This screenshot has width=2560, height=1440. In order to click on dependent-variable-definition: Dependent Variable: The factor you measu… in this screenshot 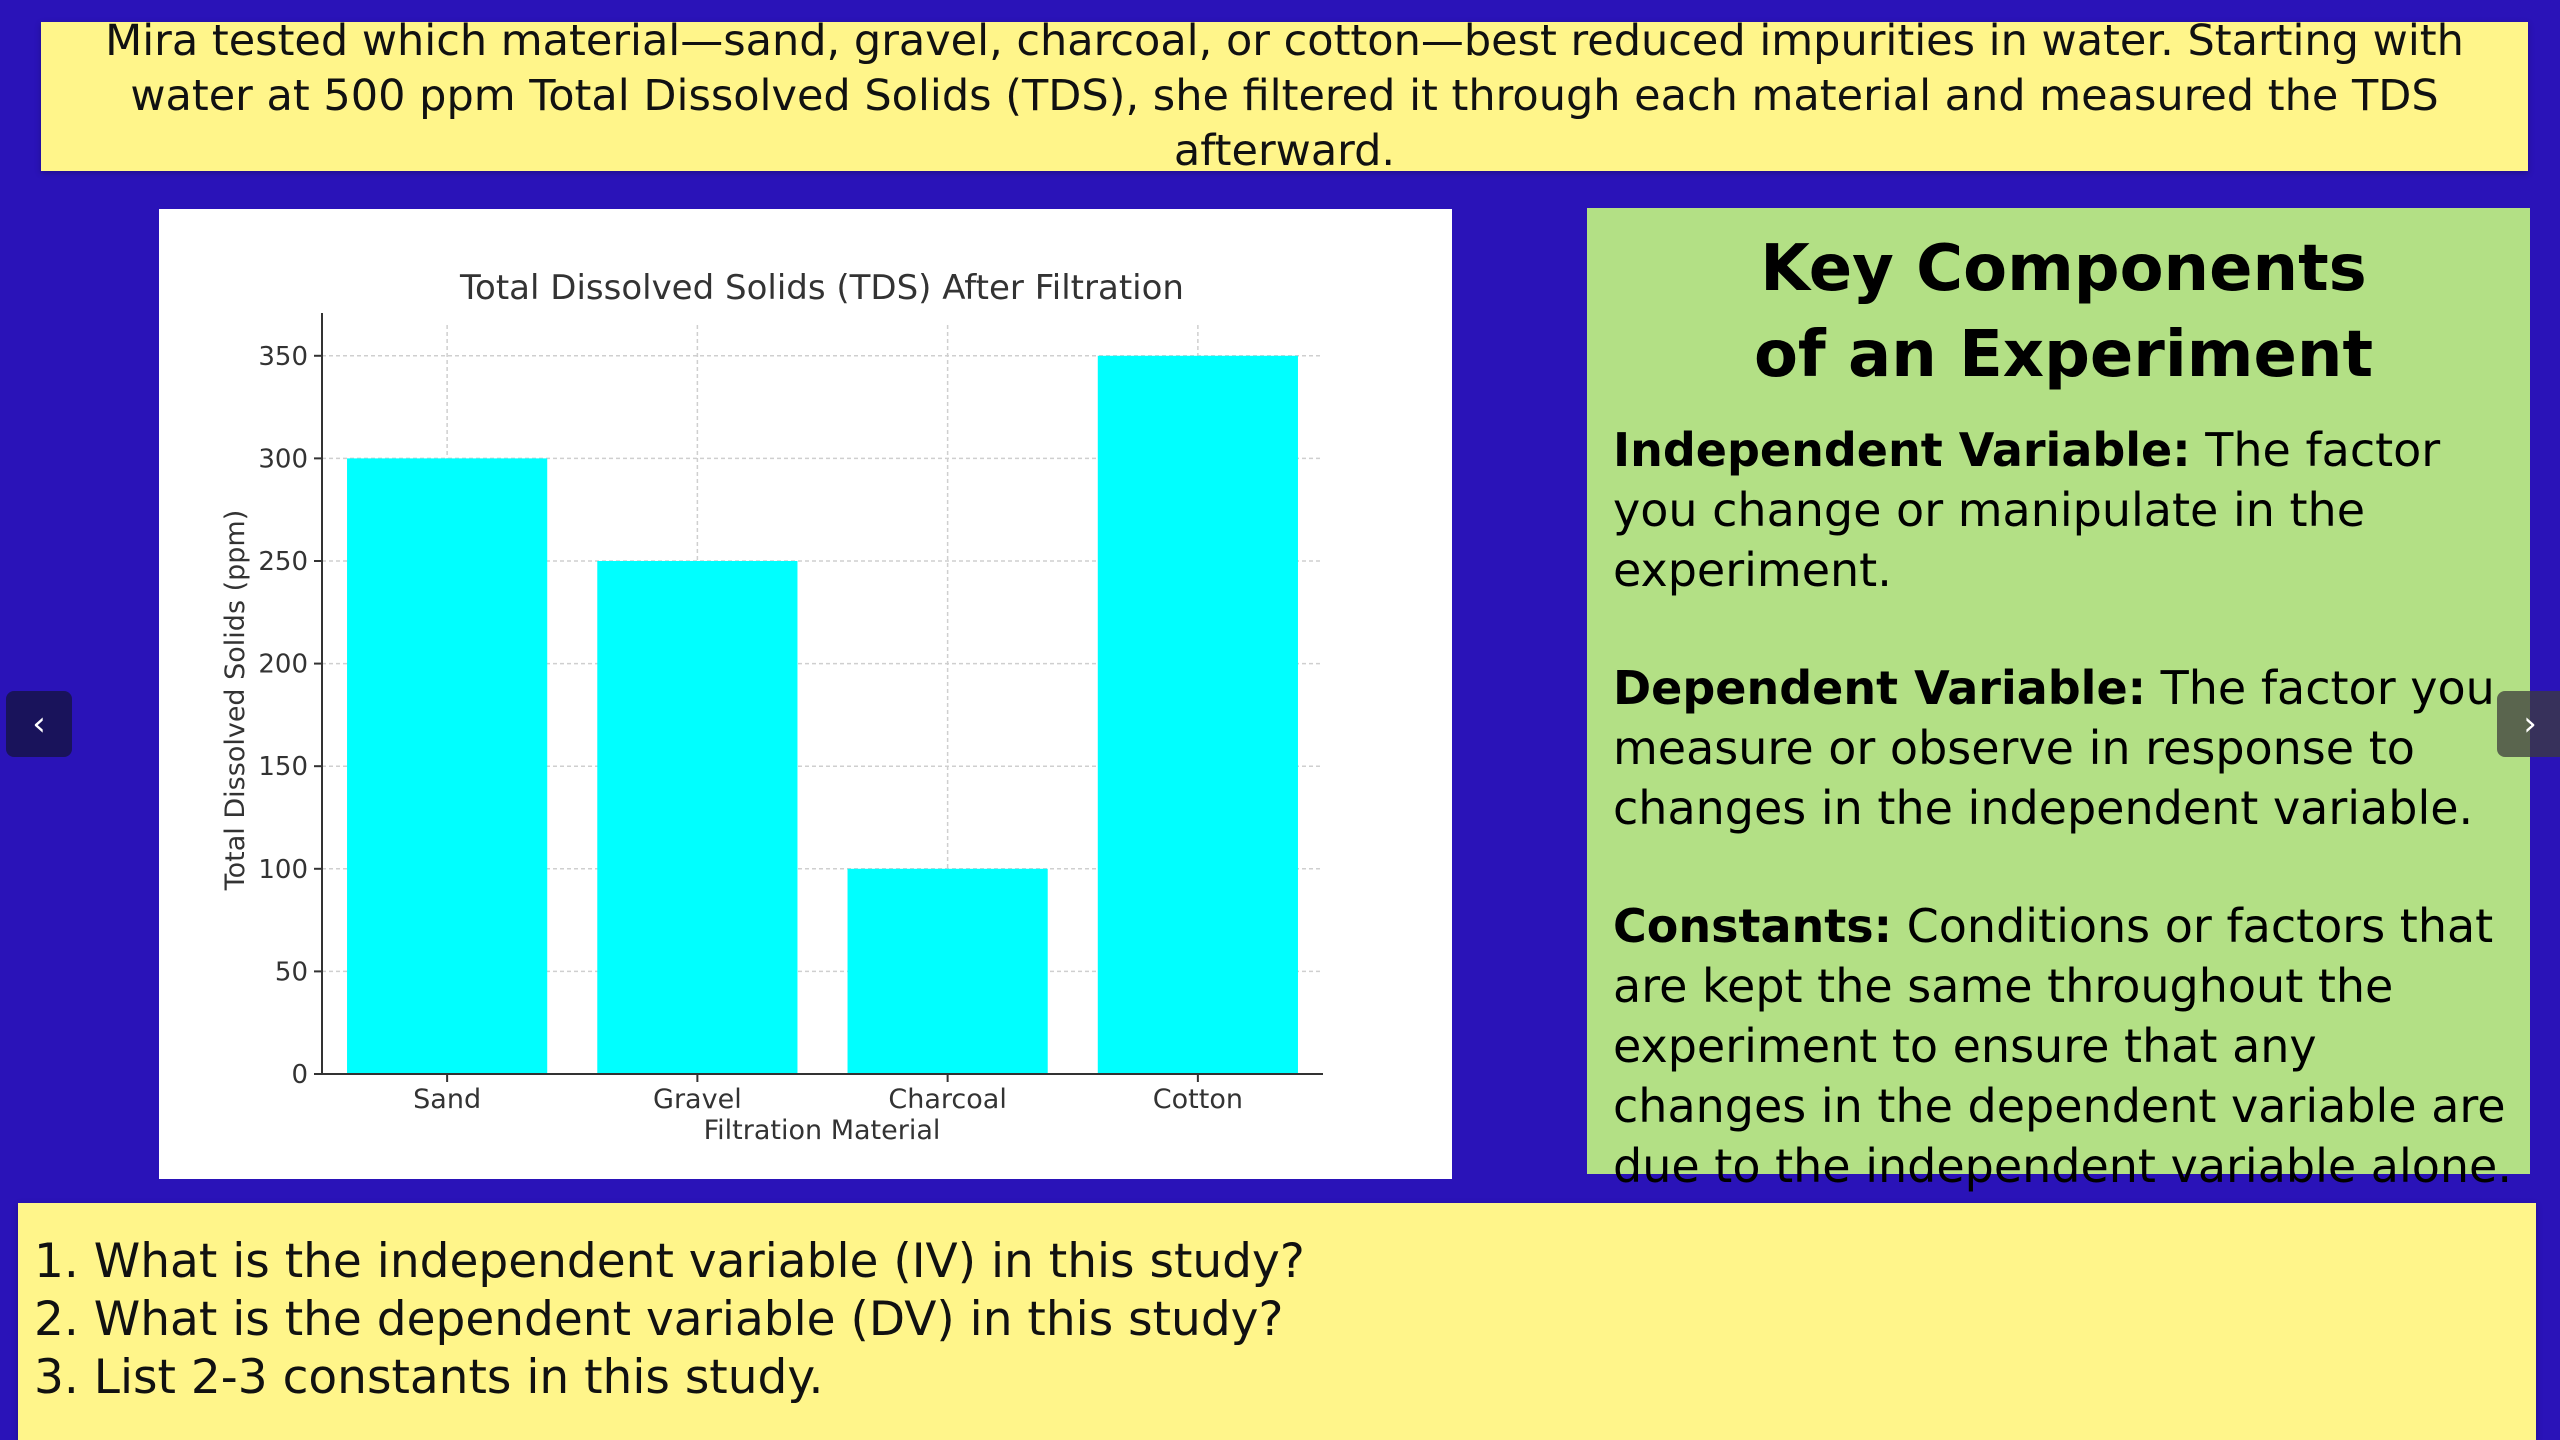, I will do `click(2063, 748)`.